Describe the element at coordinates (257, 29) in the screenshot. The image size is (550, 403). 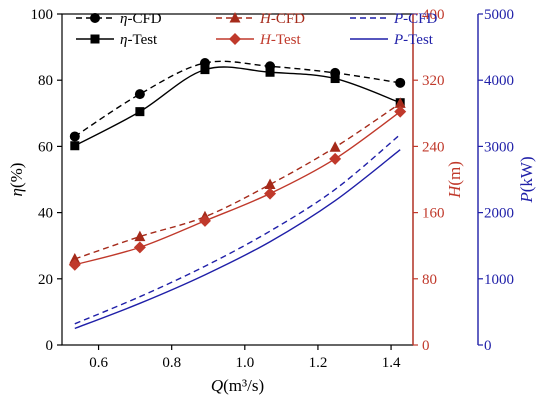
I see `legend: η-CFD H-CFD P-CFD η-Test H-Test P-Test` at that location.